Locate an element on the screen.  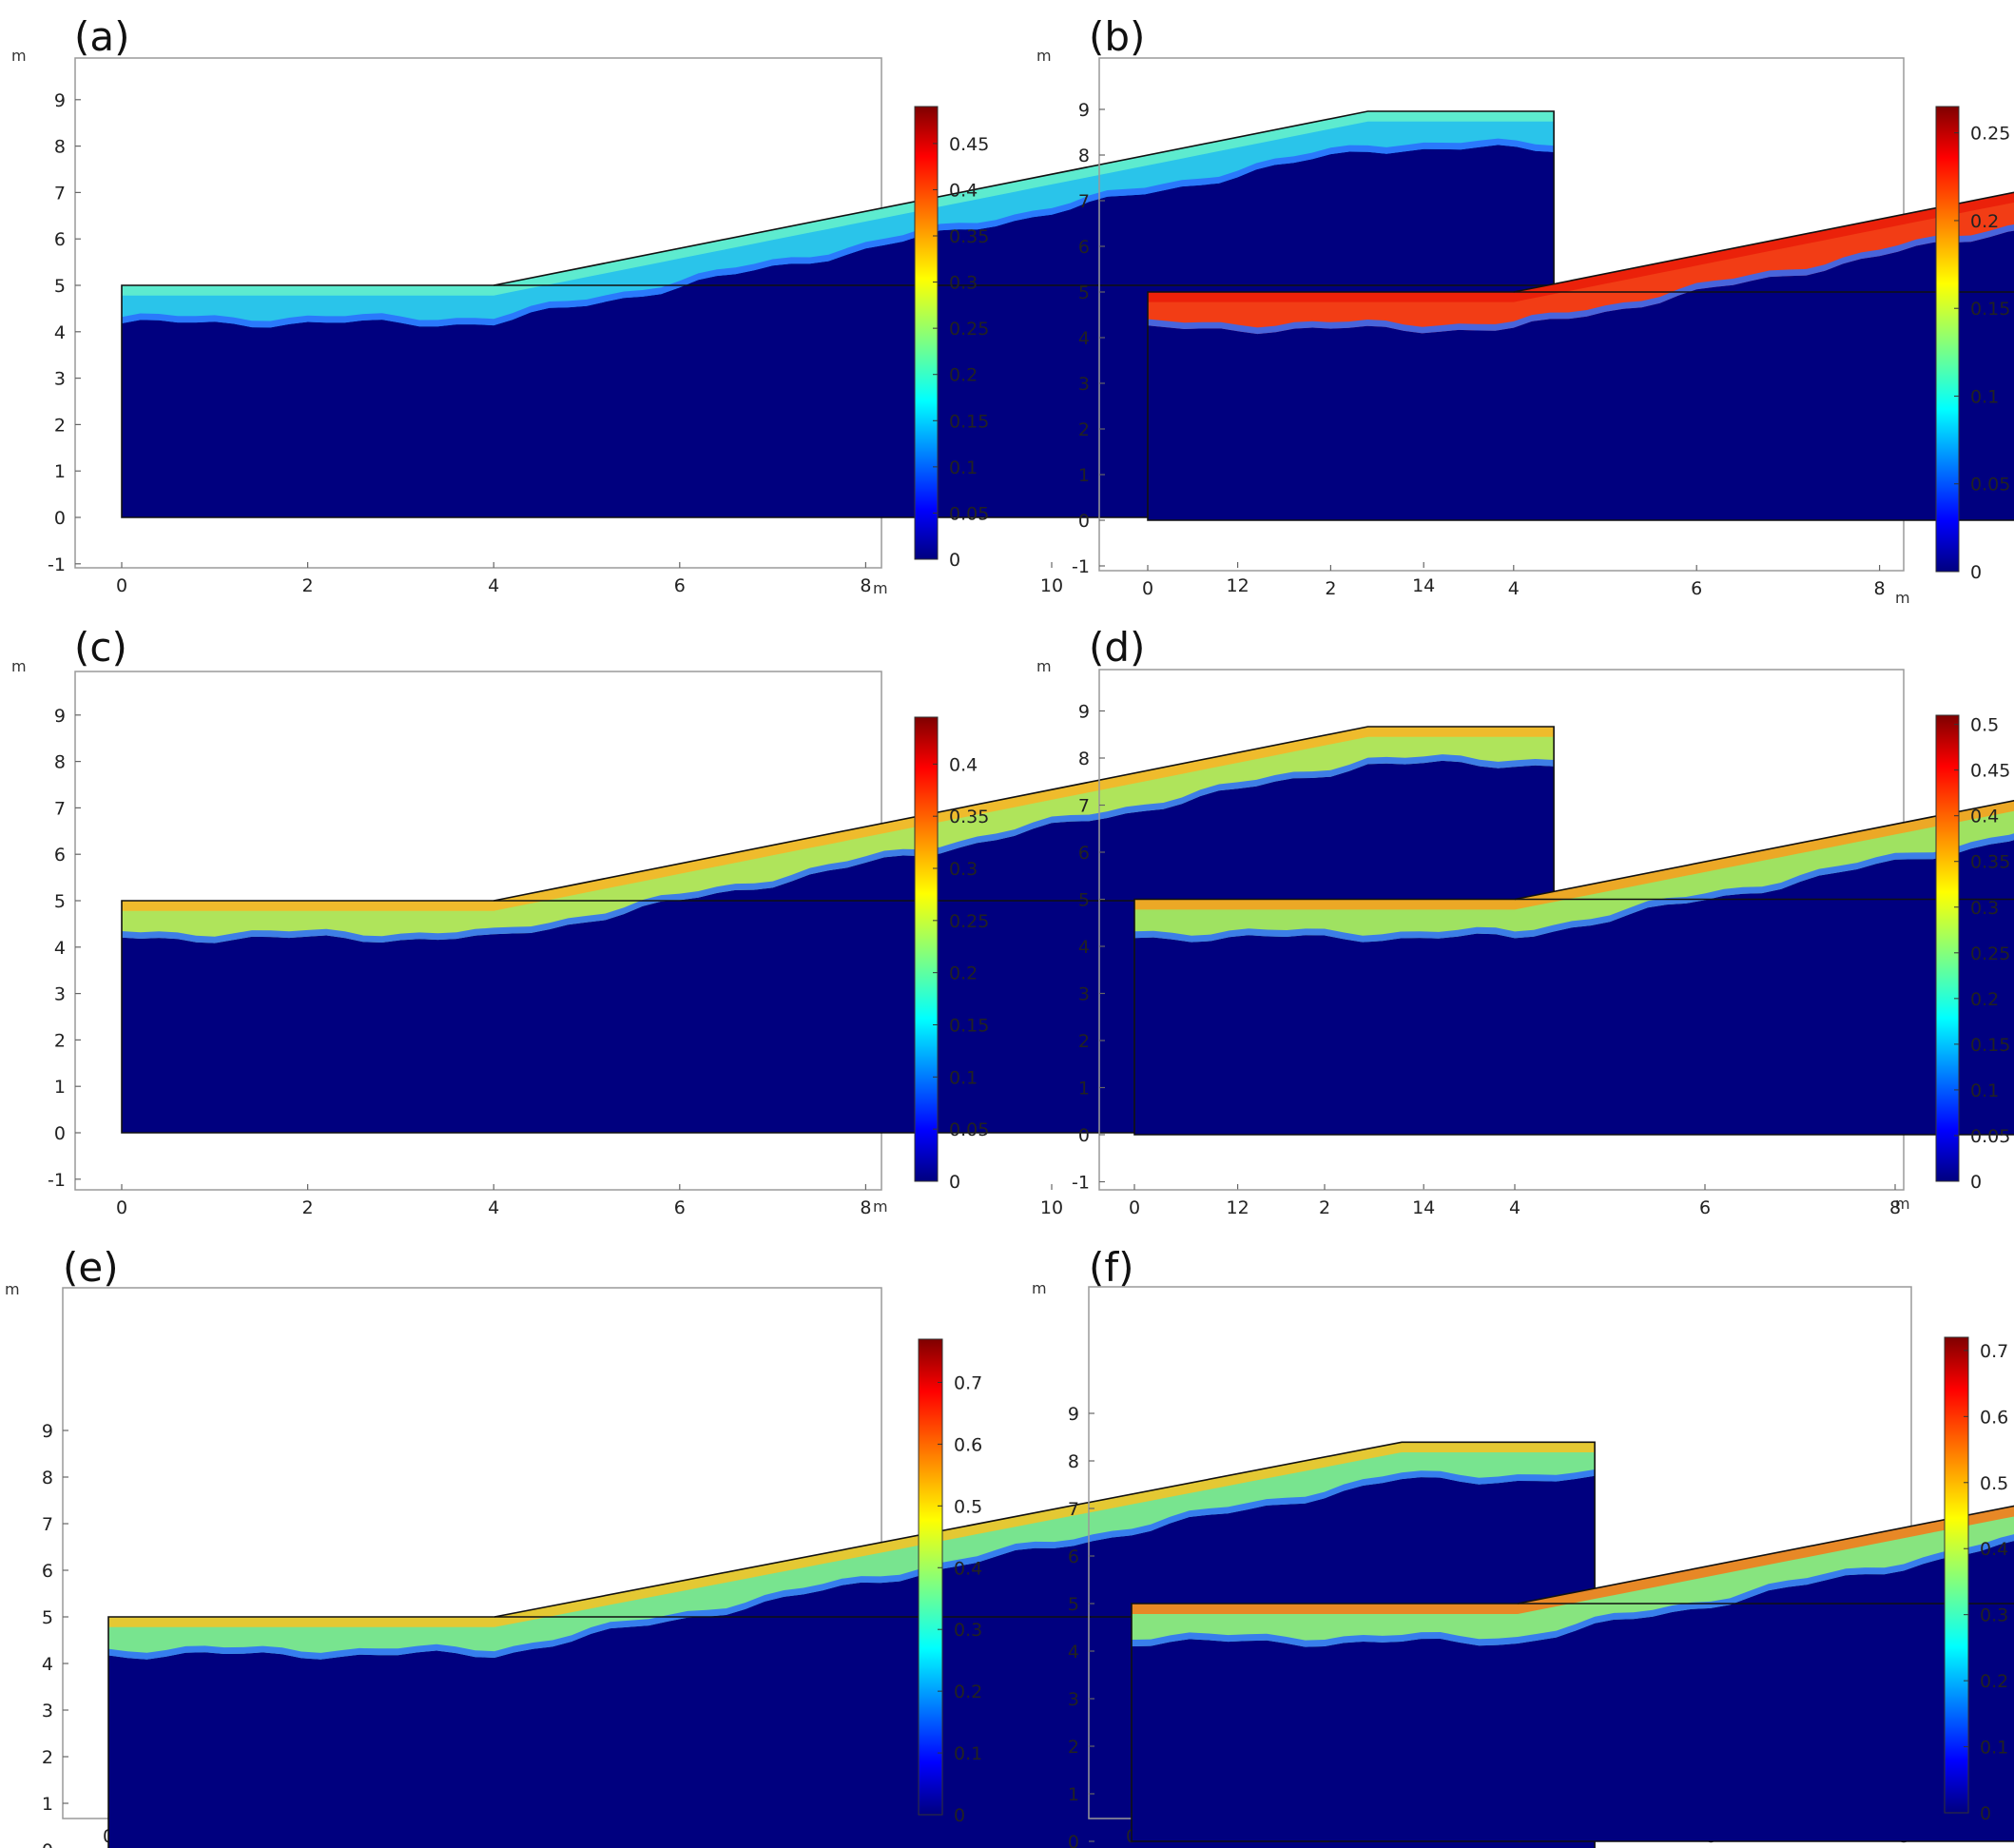
colorbar-tick-label: 0.6 is located at coordinates (968, 1444).